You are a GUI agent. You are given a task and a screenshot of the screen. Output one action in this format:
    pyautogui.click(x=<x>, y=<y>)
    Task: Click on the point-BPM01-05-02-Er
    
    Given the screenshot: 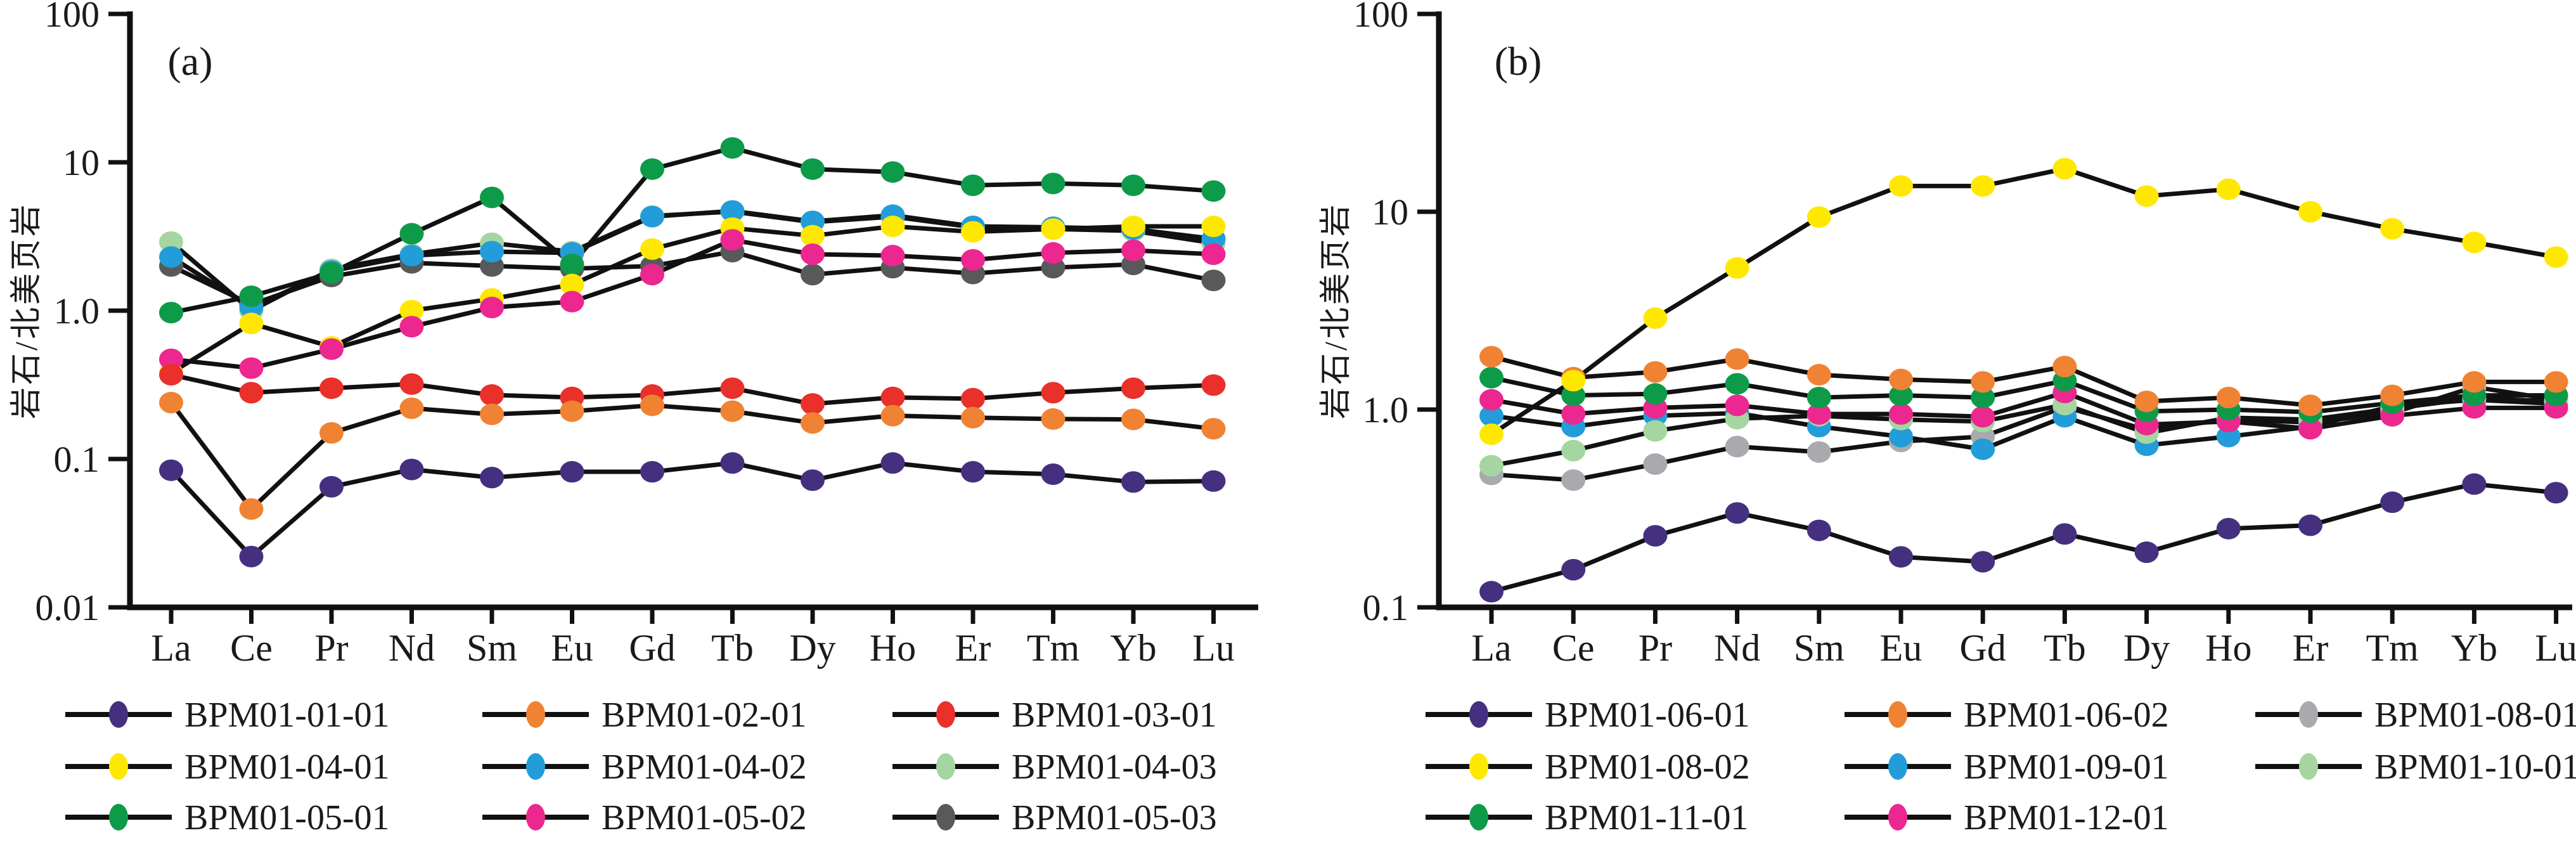 What is the action you would take?
    pyautogui.click(x=973, y=260)
    